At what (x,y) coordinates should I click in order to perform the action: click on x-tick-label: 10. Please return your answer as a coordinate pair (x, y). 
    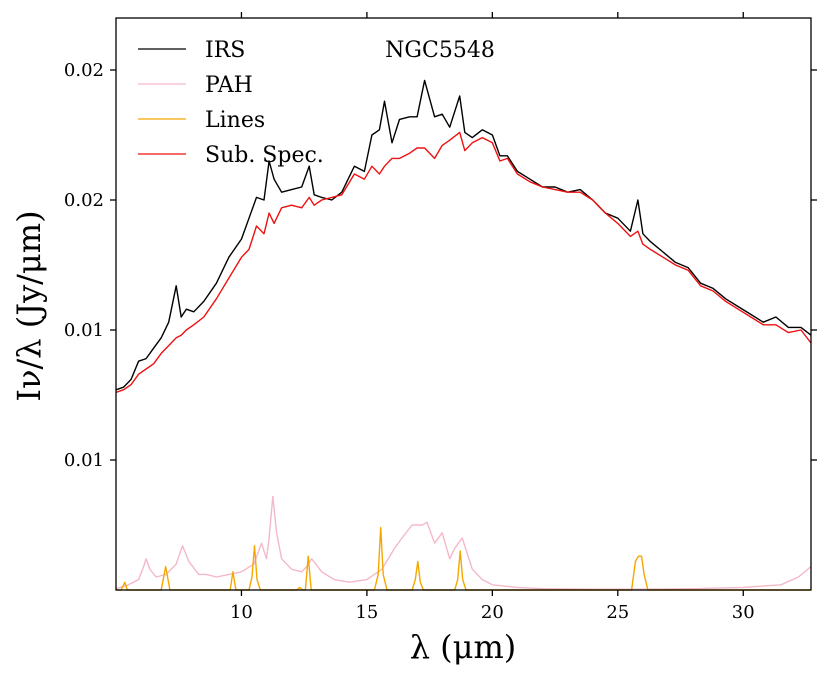
    Looking at the image, I should click on (241, 612).